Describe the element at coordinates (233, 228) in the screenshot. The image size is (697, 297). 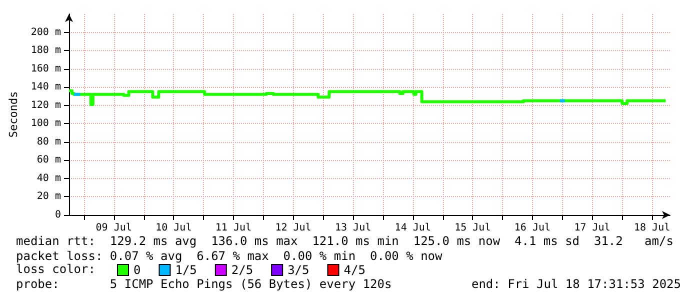
I see `x-tick-label: 11 Jul` at that location.